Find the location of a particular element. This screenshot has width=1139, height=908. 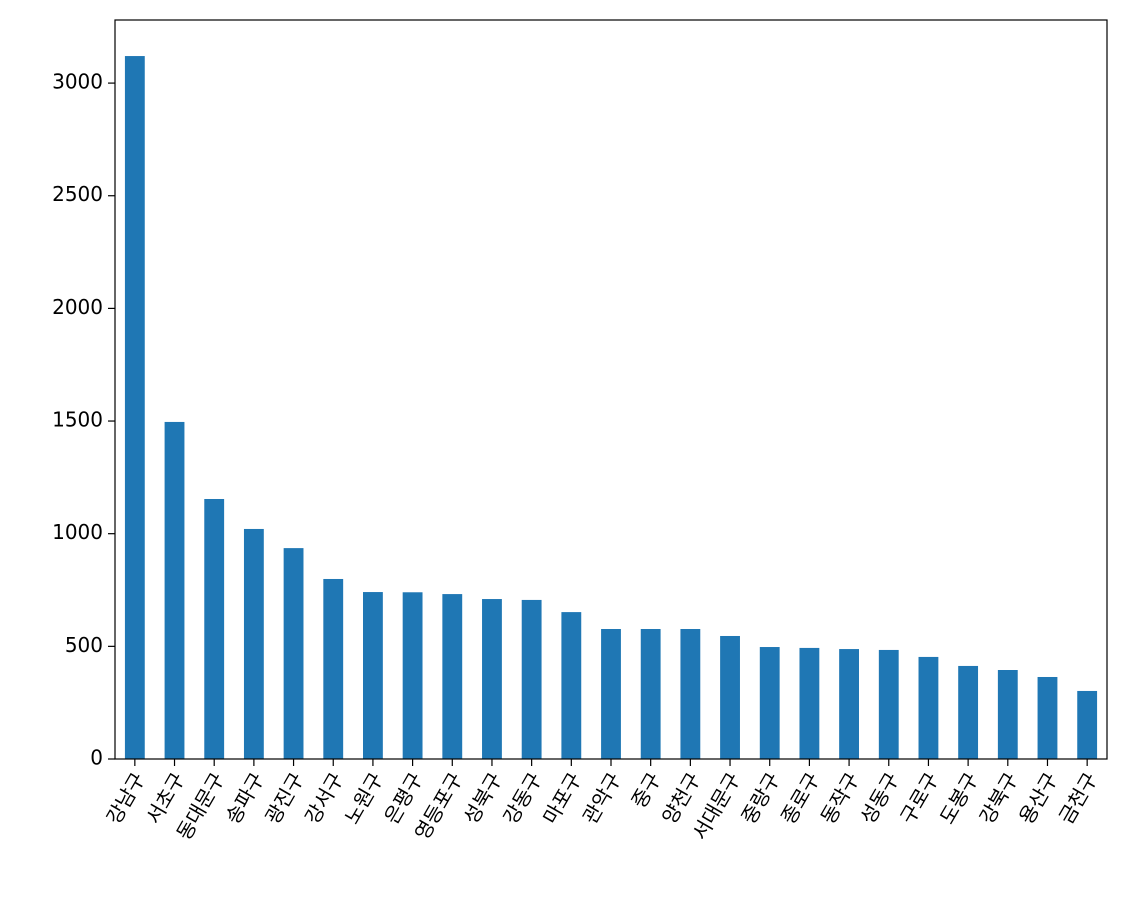

y-tick-label: 1500 is located at coordinates (77, 420).